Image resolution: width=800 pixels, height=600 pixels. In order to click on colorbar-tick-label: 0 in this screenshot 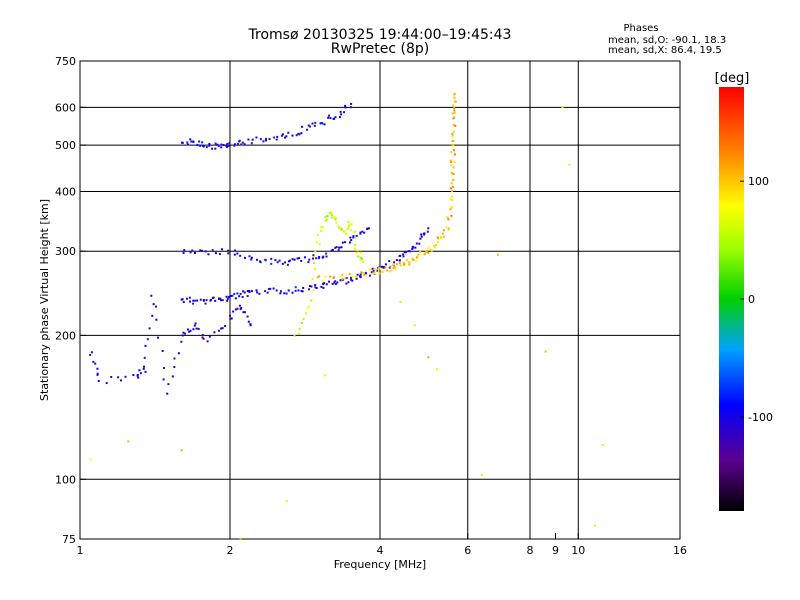, I will do `click(751, 299)`.